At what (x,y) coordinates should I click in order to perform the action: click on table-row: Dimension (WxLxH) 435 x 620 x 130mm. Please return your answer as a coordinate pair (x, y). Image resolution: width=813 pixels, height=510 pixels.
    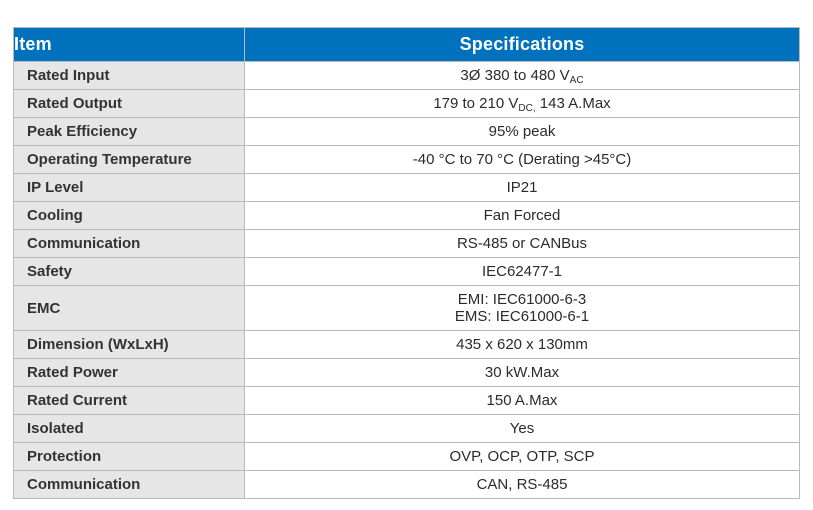
    Looking at the image, I should click on (406, 344).